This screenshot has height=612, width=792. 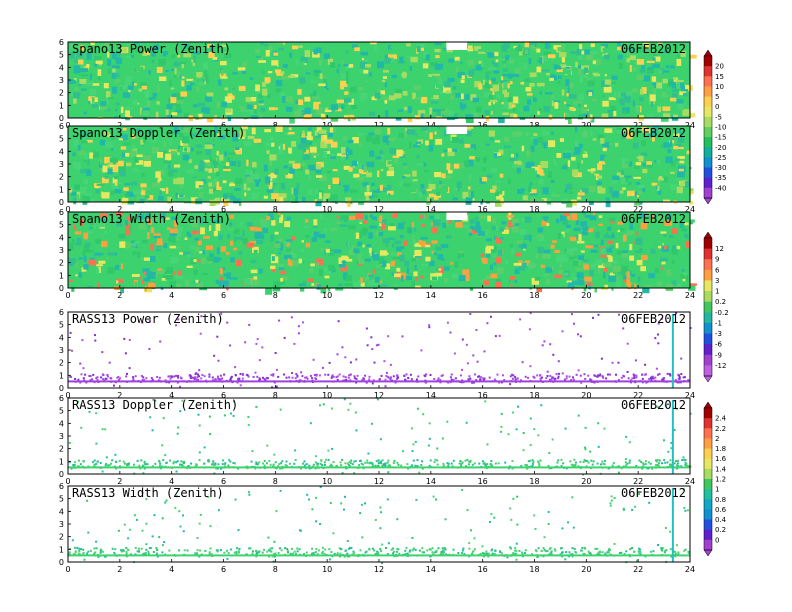 What do you see at coordinates (638, 295) in the screenshot?
I see `x-tick-label: 22` at bounding box center [638, 295].